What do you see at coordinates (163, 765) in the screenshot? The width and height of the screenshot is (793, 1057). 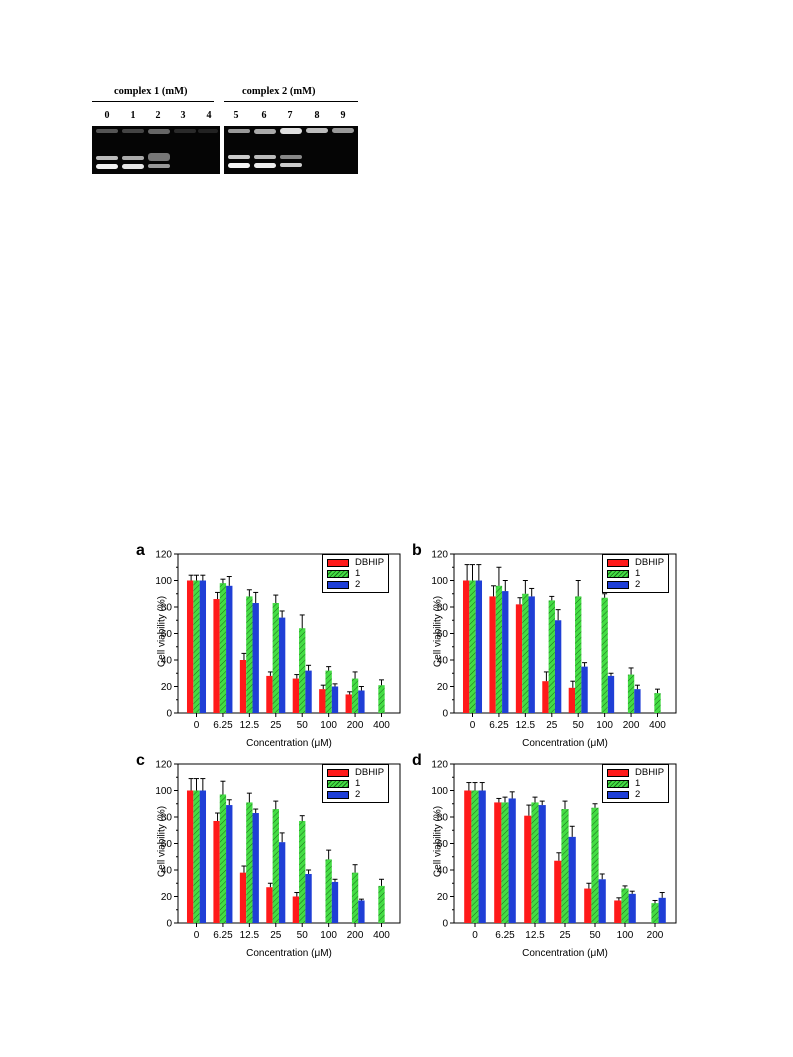 I see `y-tick-label: 120` at bounding box center [163, 765].